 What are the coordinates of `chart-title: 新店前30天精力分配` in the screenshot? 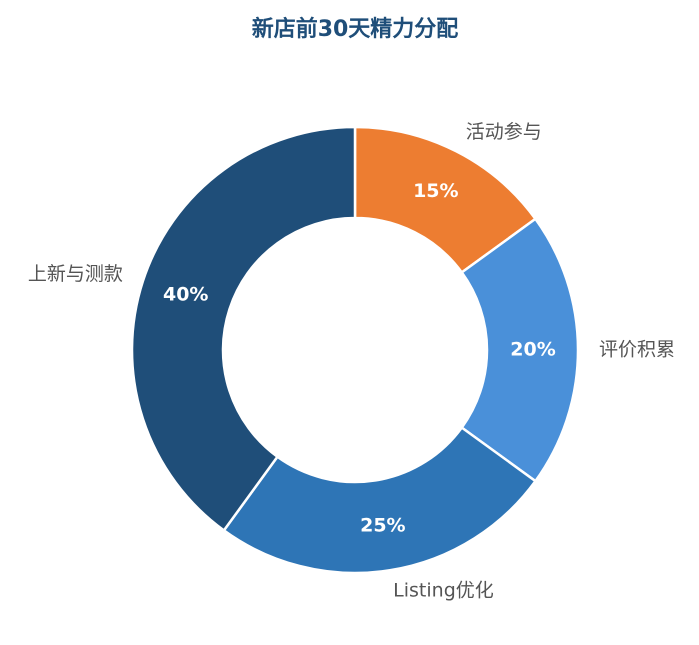 It's located at (355, 29).